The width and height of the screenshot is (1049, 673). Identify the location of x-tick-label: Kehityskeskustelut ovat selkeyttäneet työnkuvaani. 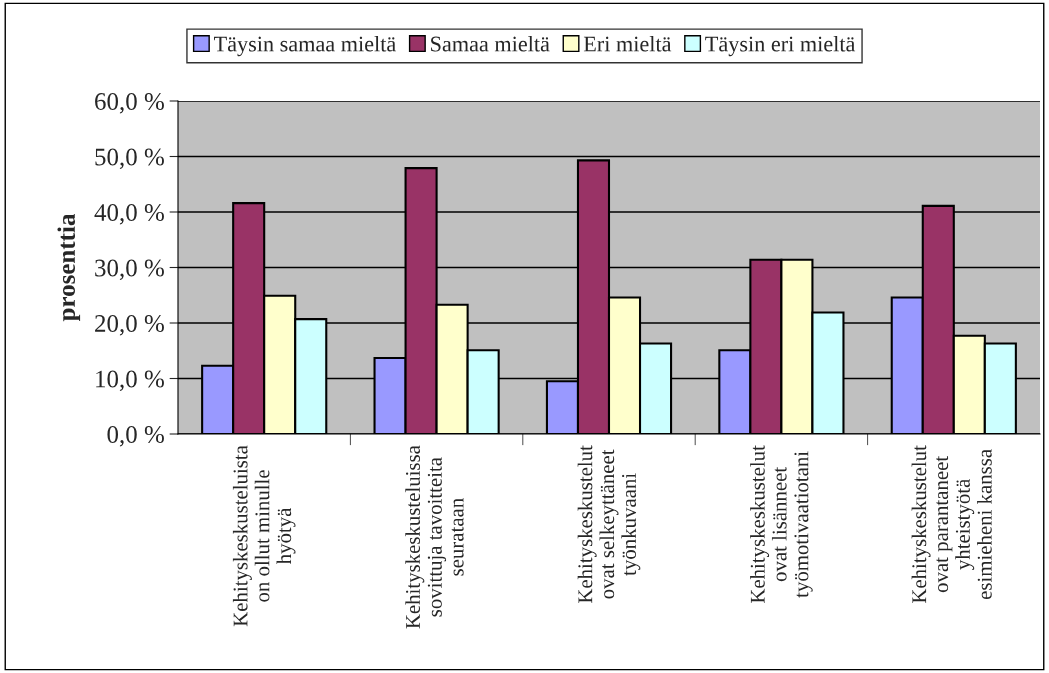
(609, 524).